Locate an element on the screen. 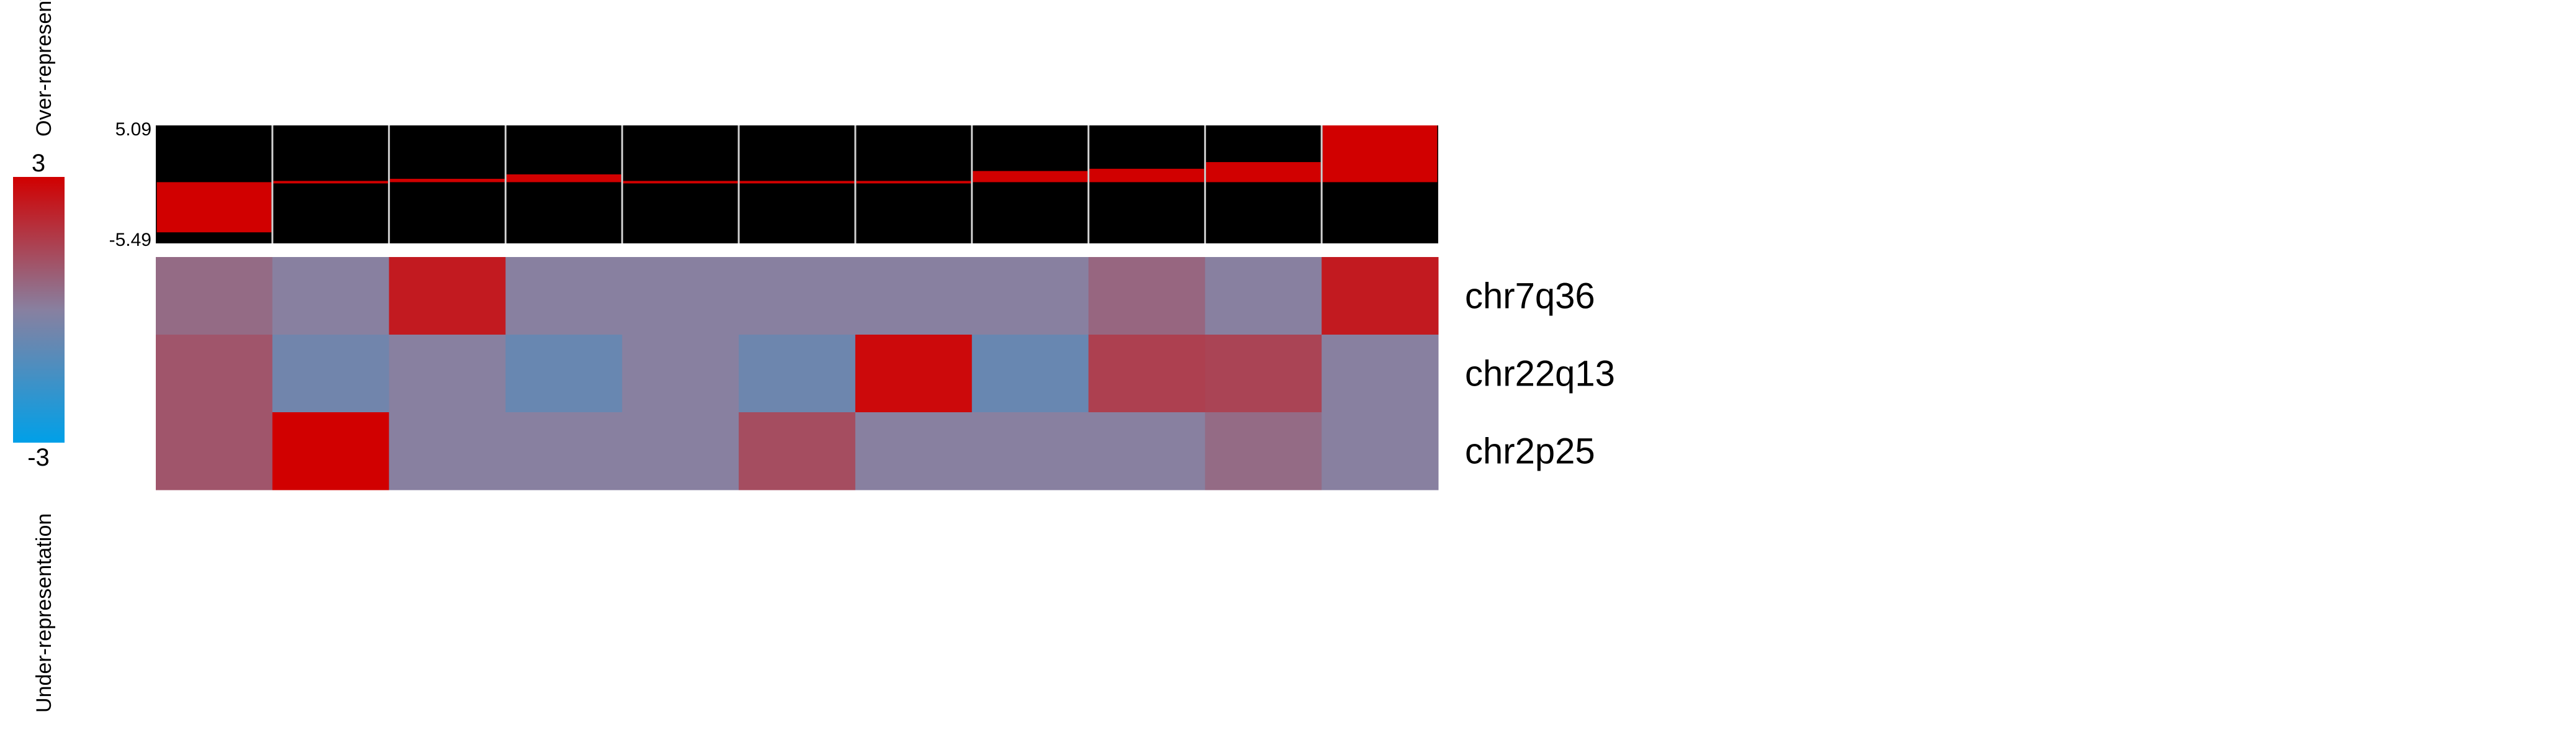 This screenshot has width=2576, height=745. top-bar-panel: 5.09 -5.49 is located at coordinates (773, 184).